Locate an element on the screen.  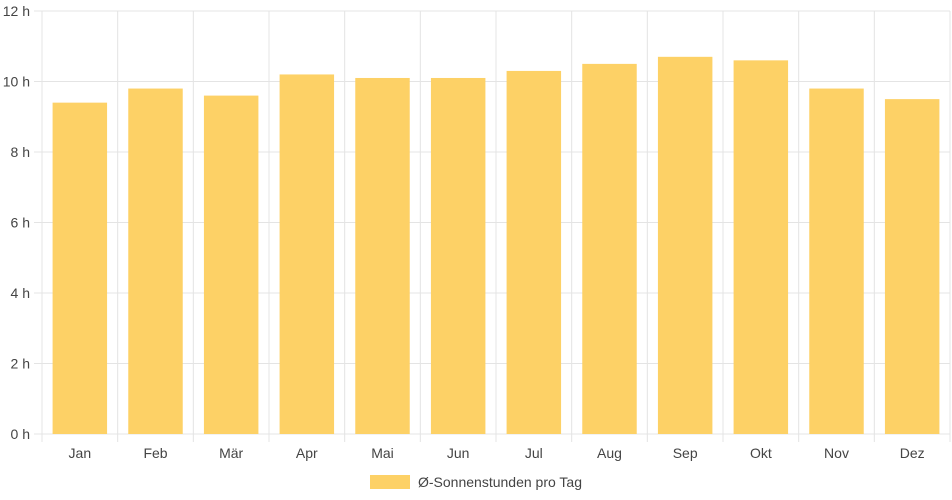
bar-mai is located at coordinates (382, 255).